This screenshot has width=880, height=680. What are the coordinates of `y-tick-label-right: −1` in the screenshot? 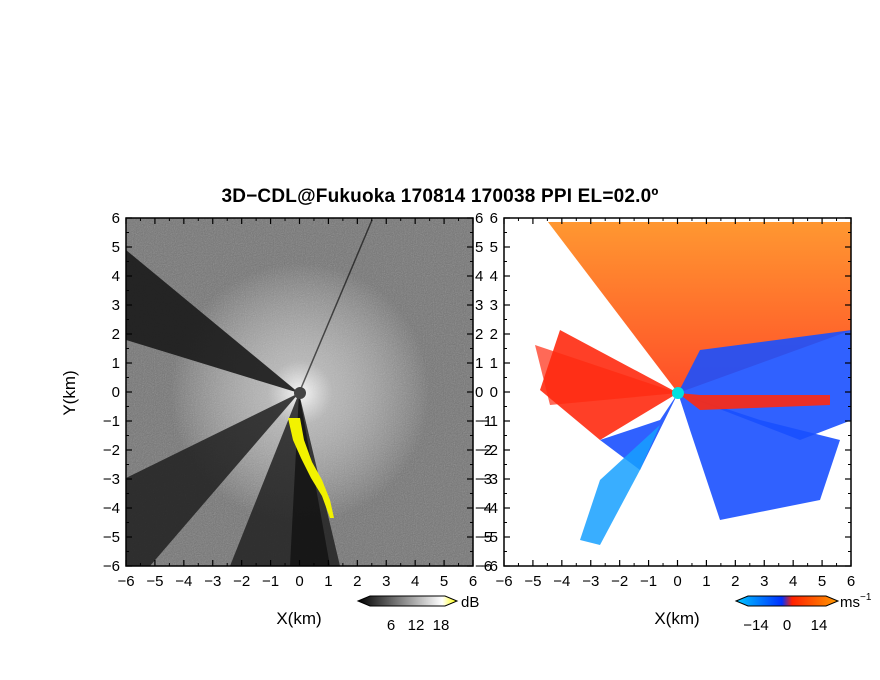 It's located at (483, 421).